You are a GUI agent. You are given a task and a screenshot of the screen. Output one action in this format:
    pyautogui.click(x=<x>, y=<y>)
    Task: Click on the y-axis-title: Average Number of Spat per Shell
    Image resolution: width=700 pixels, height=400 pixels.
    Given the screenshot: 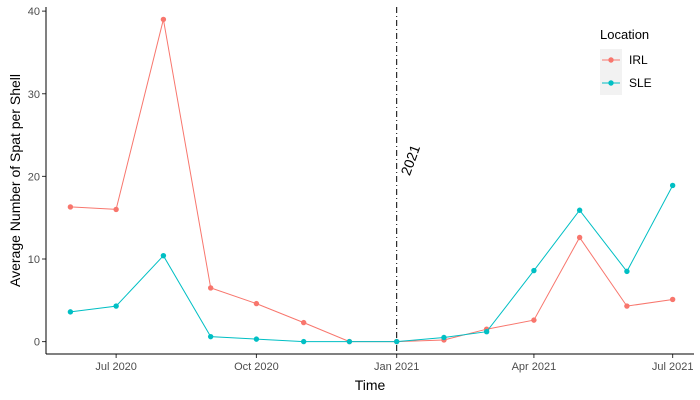 What is the action you would take?
    pyautogui.click(x=15, y=180)
    